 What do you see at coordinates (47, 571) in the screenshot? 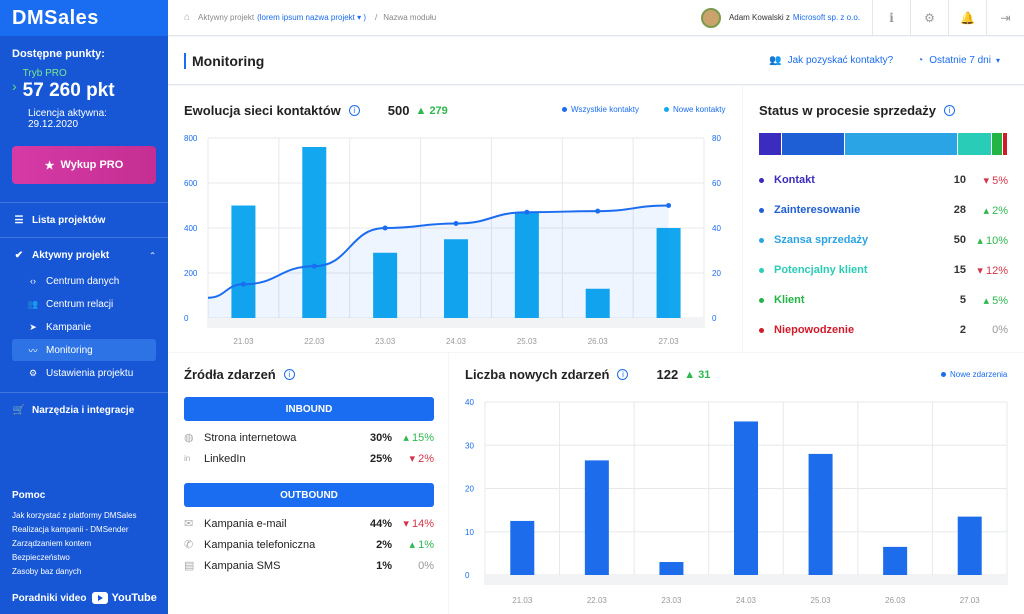
I see `help-link: Zasoby baz danych` at bounding box center [47, 571].